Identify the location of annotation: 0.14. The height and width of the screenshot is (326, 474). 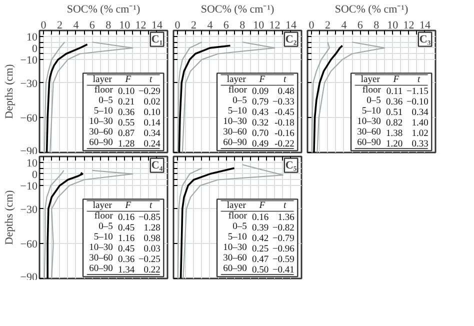
(152, 123).